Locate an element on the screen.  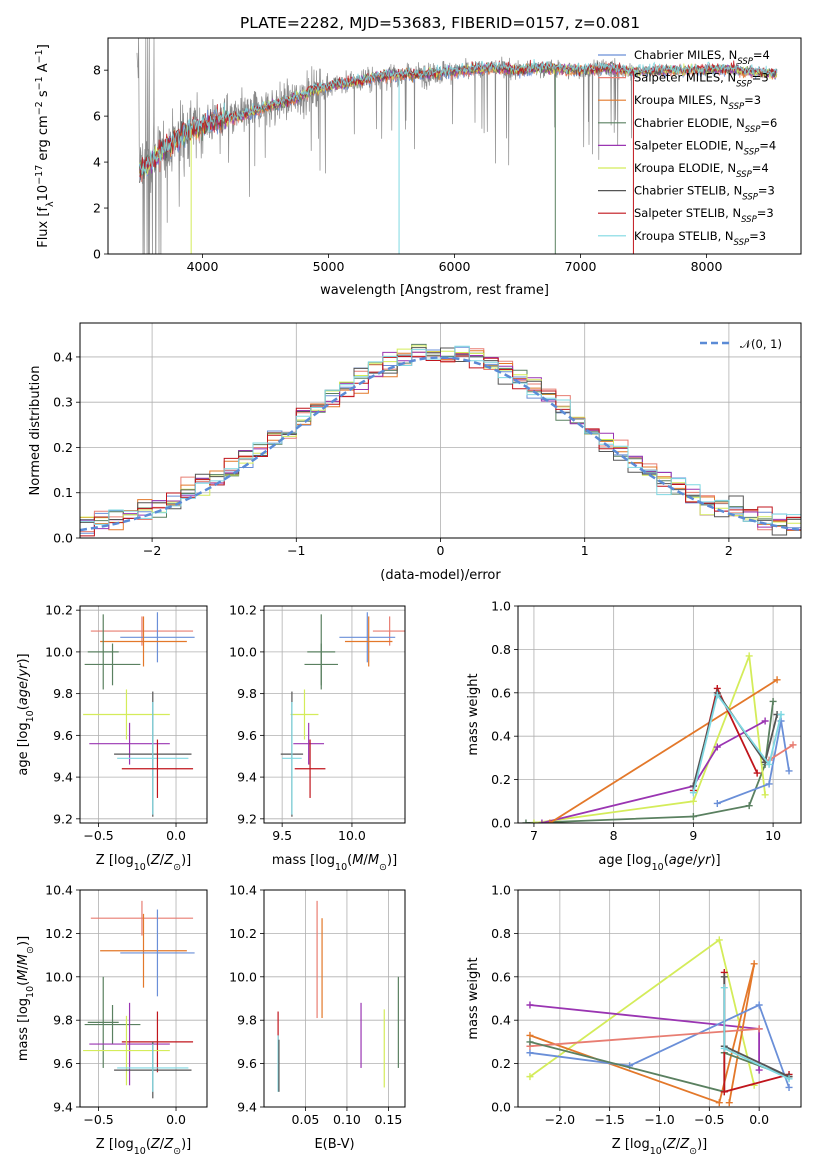
x-tick-label: 9 is located at coordinates (693, 835).